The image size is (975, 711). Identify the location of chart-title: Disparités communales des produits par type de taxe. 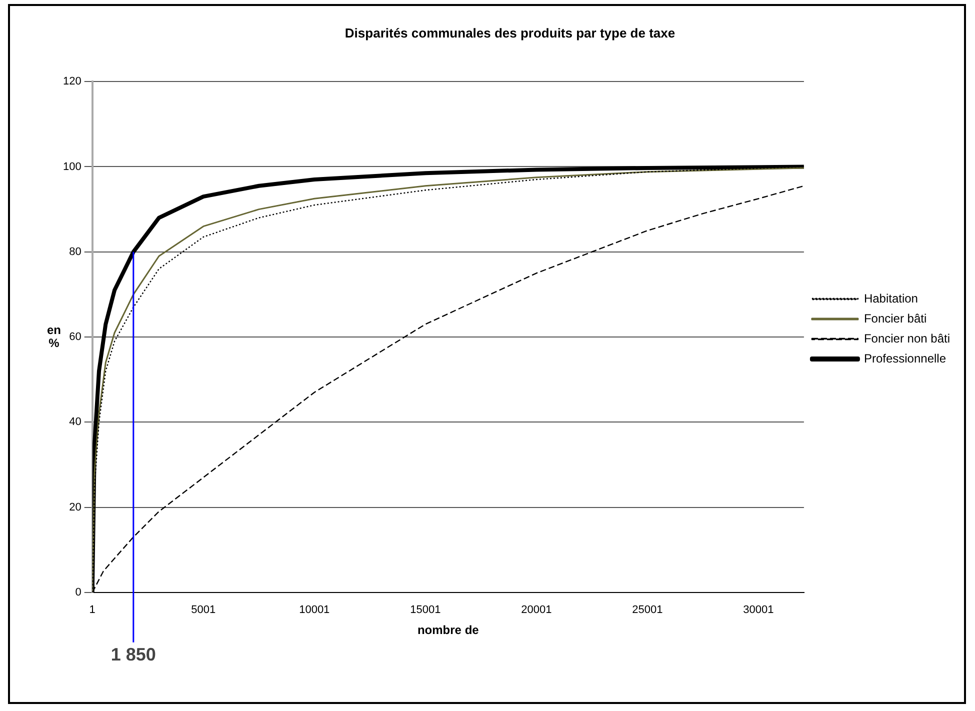
(510, 32).